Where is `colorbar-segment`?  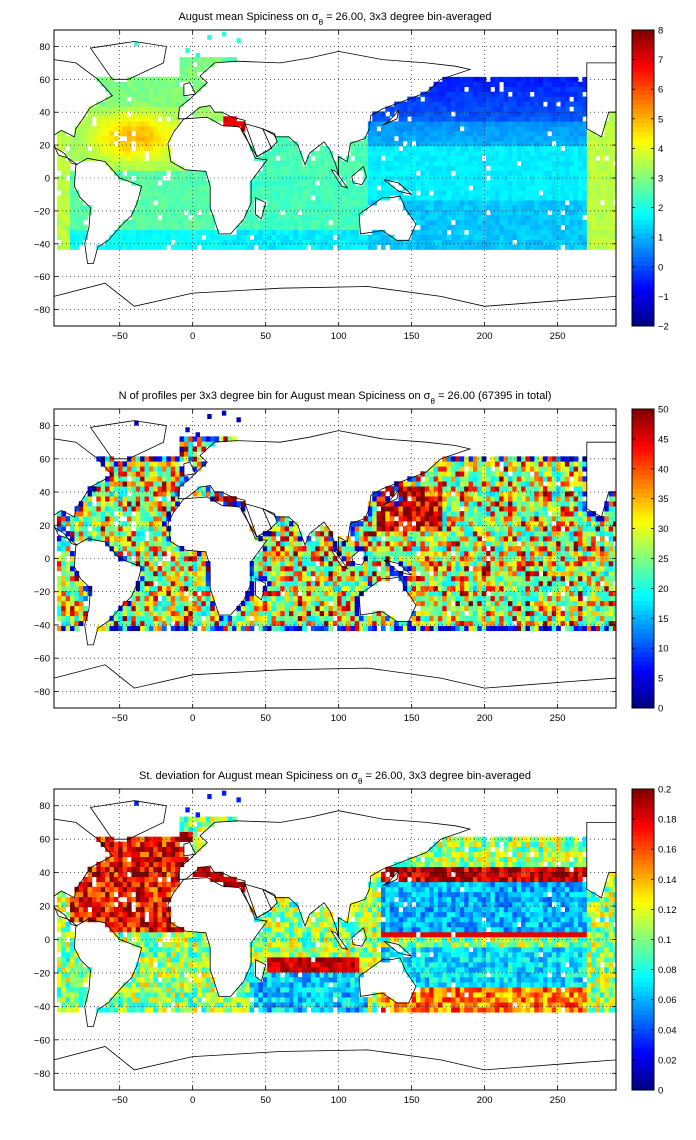 colorbar-segment is located at coordinates (643, 33).